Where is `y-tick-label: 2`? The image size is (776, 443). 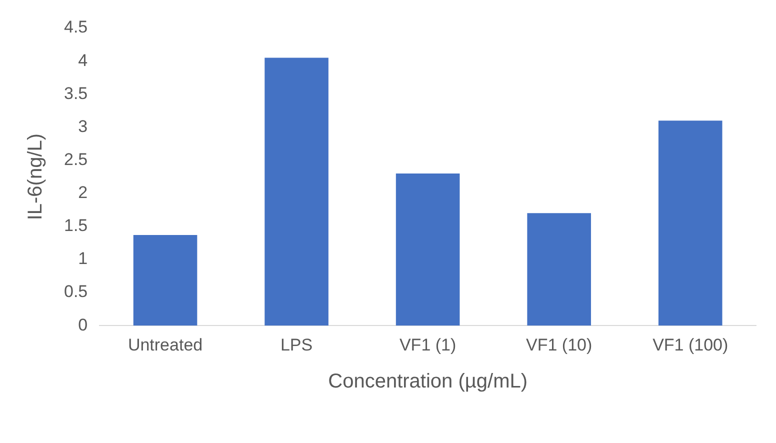 y-tick-label: 2 is located at coordinates (83, 192).